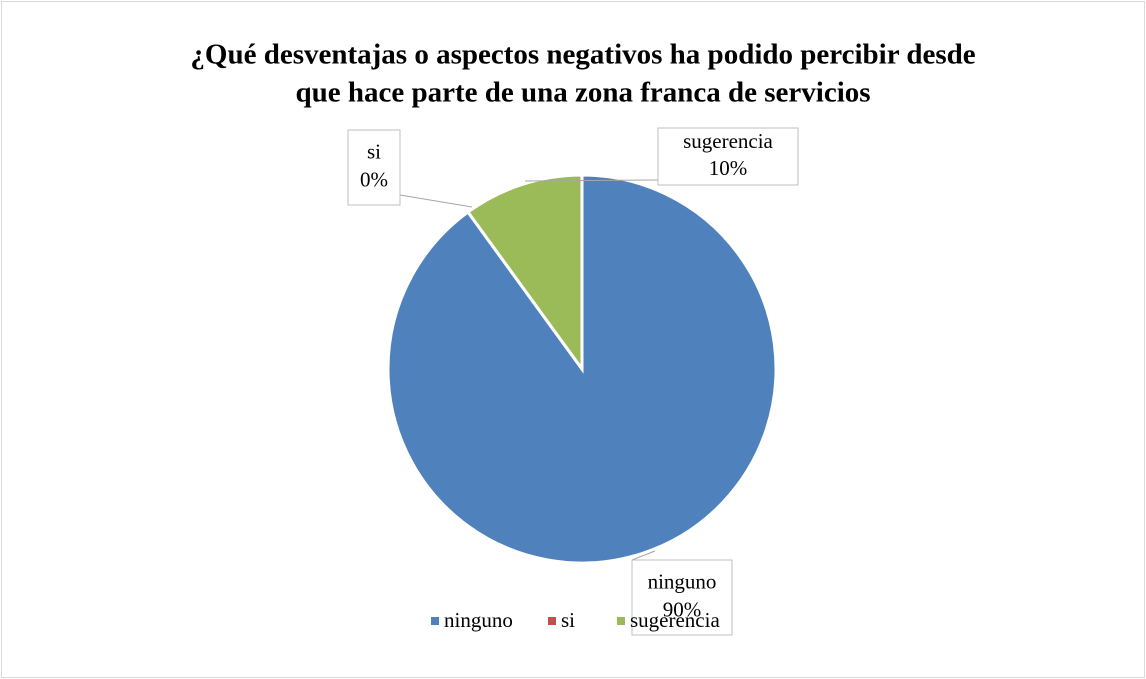  I want to click on data-label-value: 0%, so click(374, 179).